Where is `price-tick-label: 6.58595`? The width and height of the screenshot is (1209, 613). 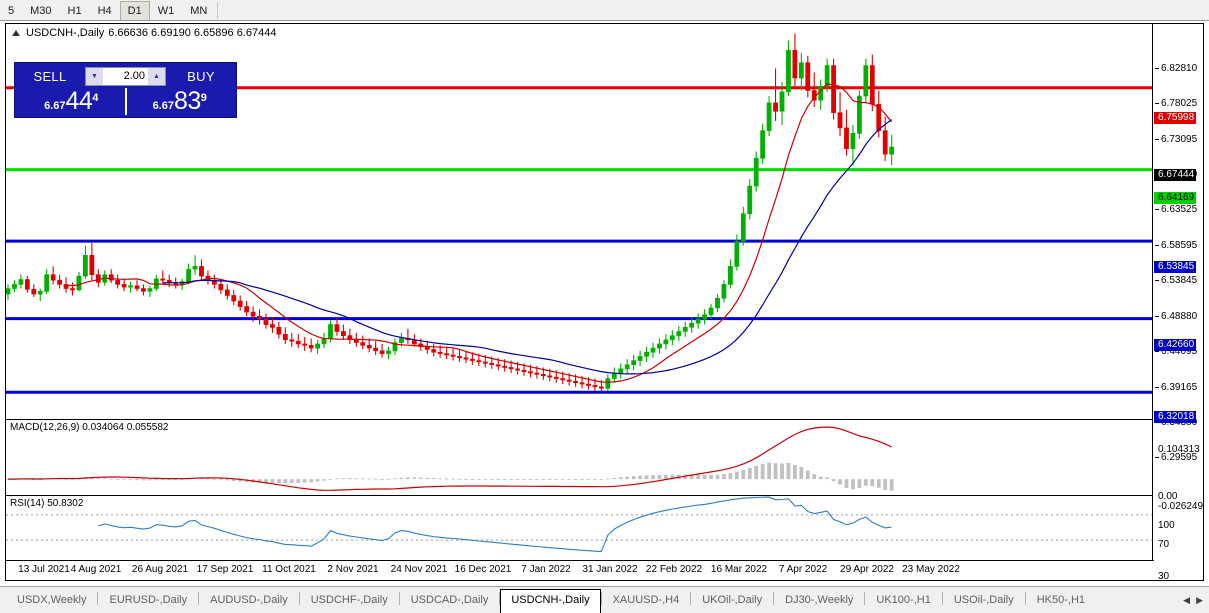
price-tick-label: 6.58595 is located at coordinates (1179, 245).